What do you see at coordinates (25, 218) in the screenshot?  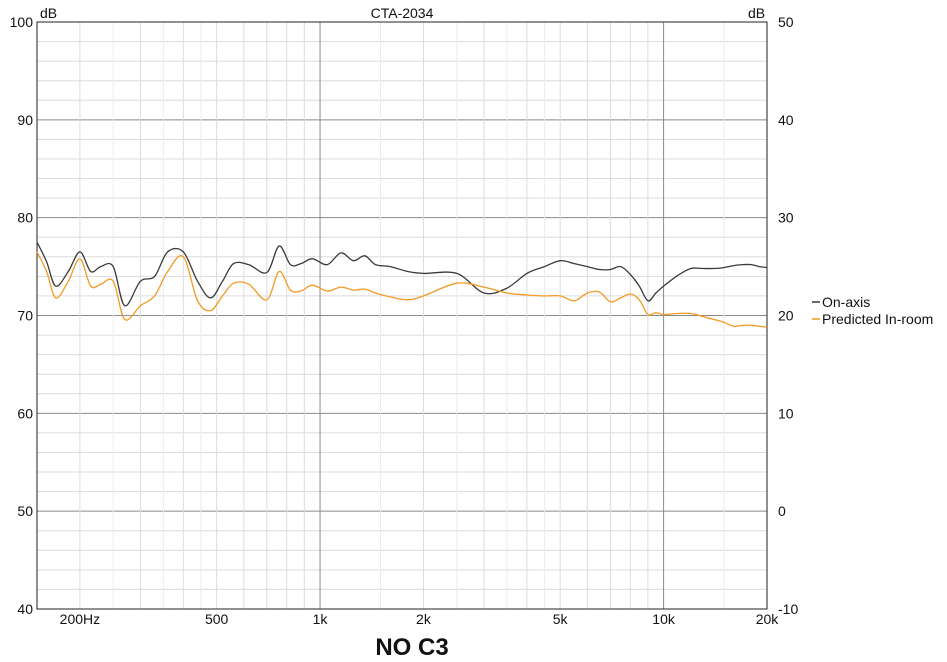 I see `y-left-tick-label: 80` at bounding box center [25, 218].